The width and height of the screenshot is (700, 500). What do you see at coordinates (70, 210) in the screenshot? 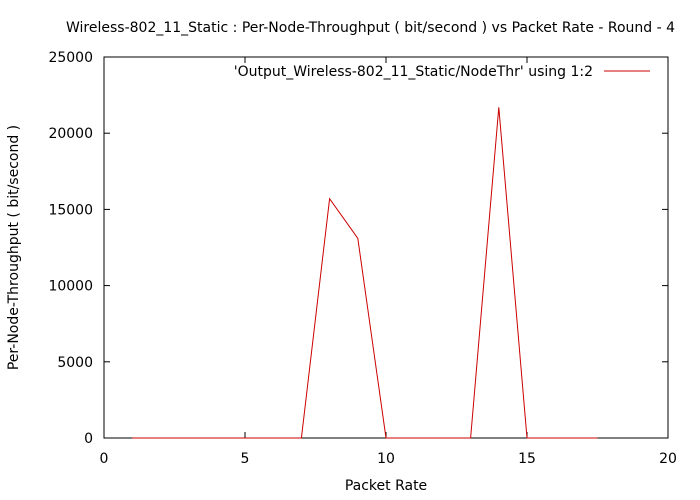
I see `y-tick-label: 15000` at bounding box center [70, 210].